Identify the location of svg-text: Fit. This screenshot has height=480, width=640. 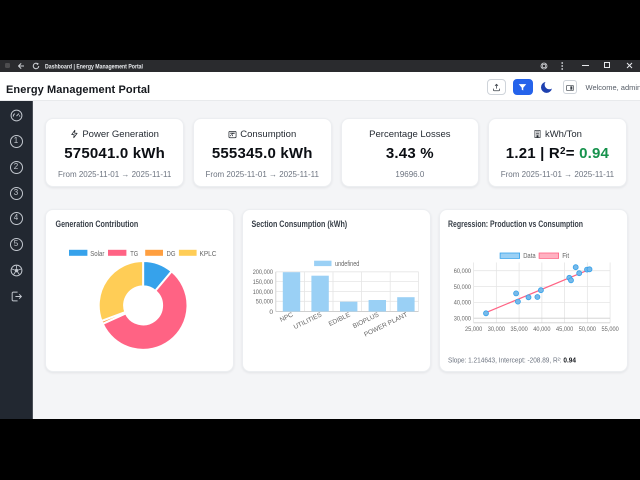
(565, 257).